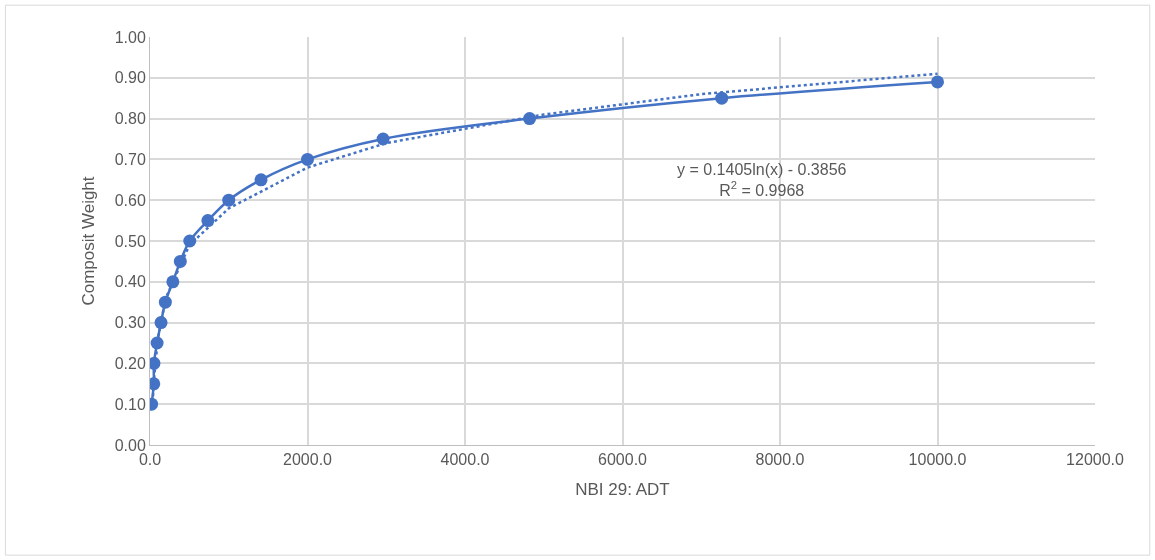  Describe the element at coordinates (130, 282) in the screenshot. I see `y-tick-label: 0.40` at that location.